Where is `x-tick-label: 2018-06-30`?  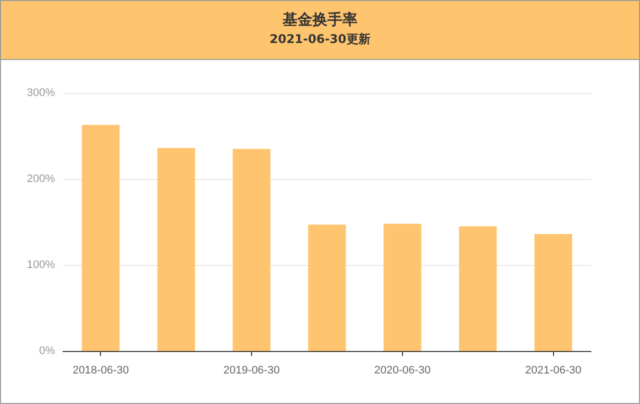
x-tick-label: 2018-06-30 is located at coordinates (100, 370).